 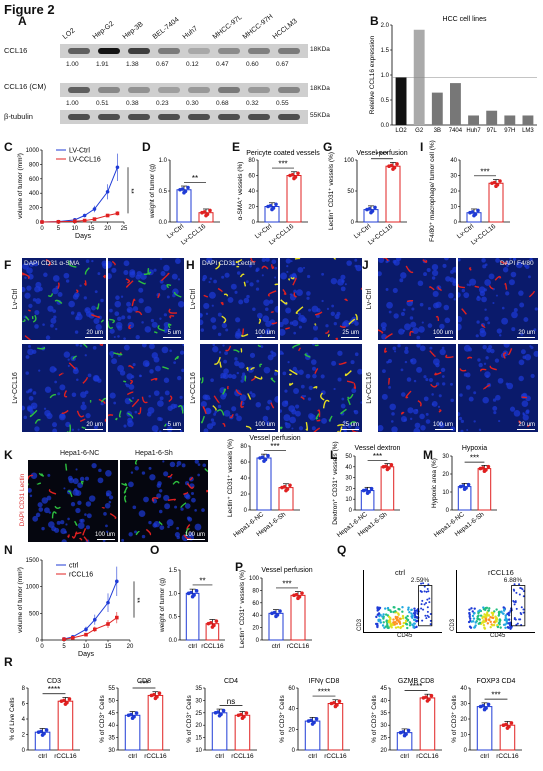 I want to click on y-axis-label: Dextron⁺ CD31⁺ vessels (%), so click(x=335, y=482).